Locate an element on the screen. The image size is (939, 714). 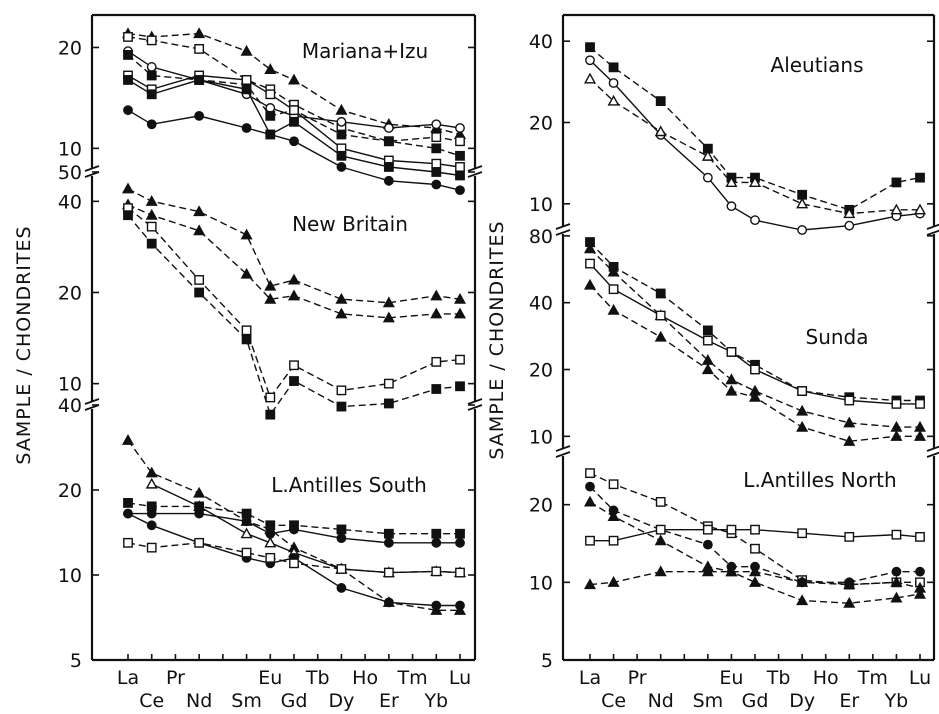
panel-title: New Britain is located at coordinates (350, 224).